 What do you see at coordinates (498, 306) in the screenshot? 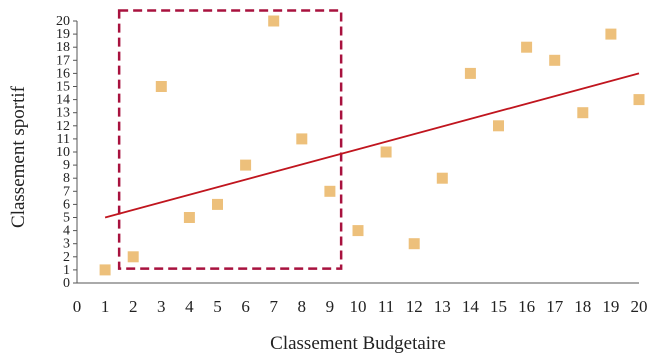
I see `x-tick-label: 15` at bounding box center [498, 306].